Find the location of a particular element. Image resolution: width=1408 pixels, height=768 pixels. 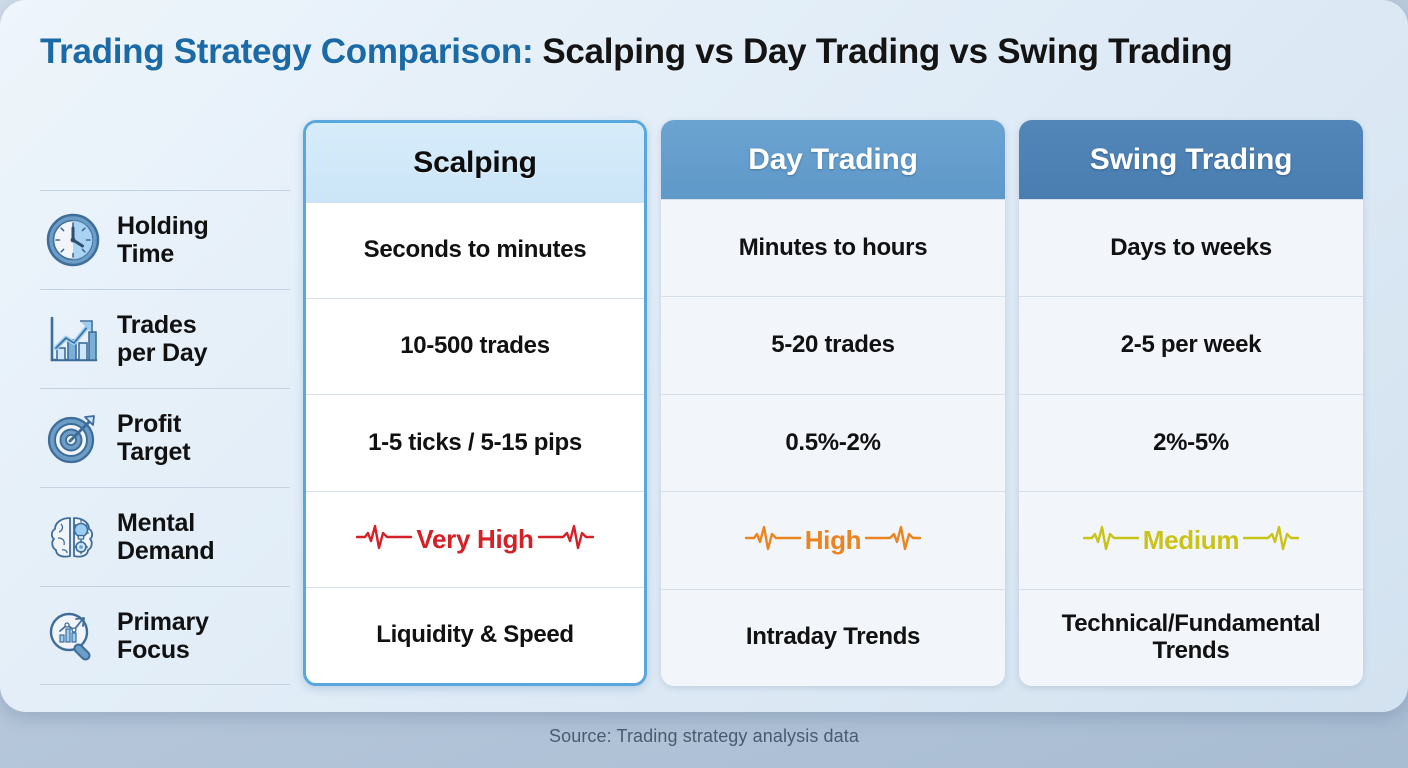

label-row-mental-demand: Mental Demand is located at coordinates (165, 536).